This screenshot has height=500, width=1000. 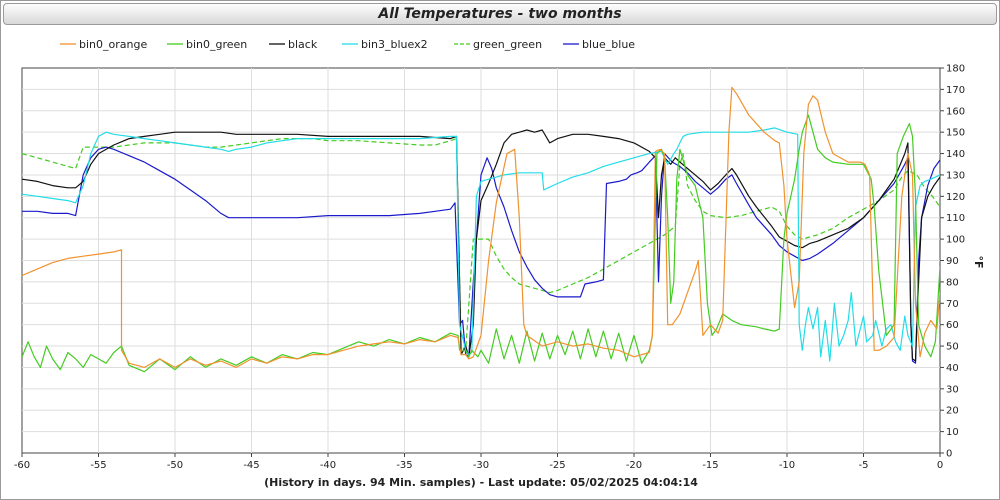 What do you see at coordinates (251, 465) in the screenshot?
I see `x-tick-label: -45` at bounding box center [251, 465].